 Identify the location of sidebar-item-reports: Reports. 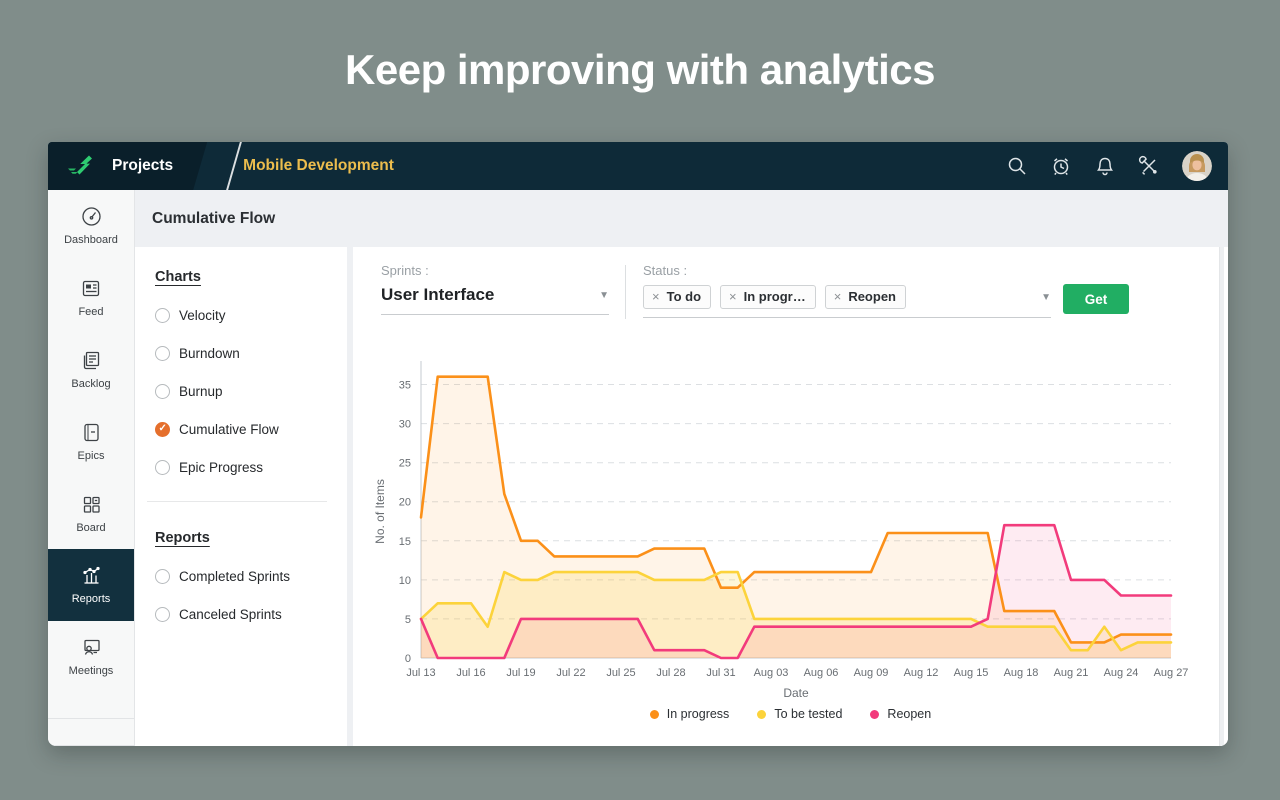
(91, 584).